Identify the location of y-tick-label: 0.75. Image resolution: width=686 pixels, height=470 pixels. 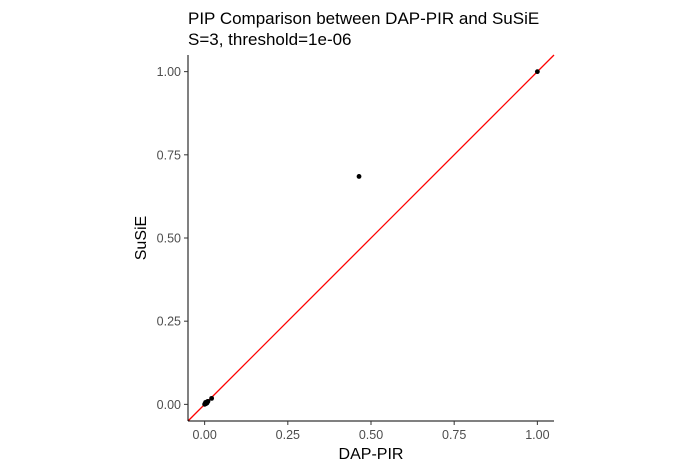
(169, 155).